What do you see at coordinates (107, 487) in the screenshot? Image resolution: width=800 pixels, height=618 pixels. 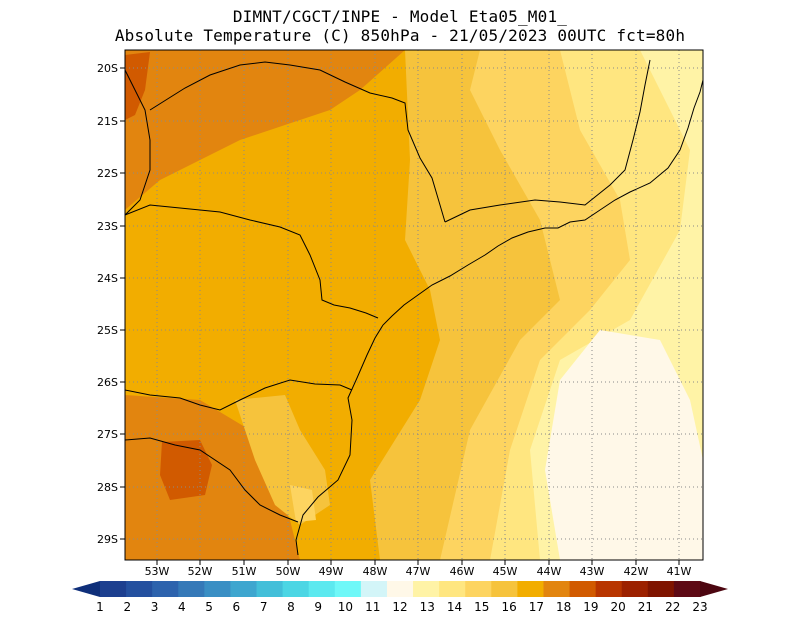 I see `lat-label-28s: 28S` at bounding box center [107, 487].